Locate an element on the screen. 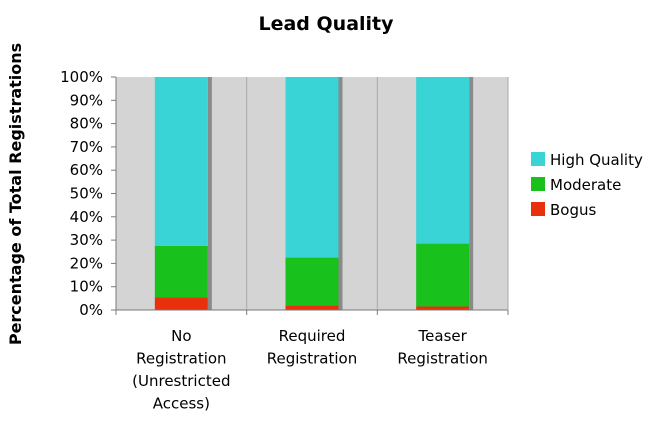 Image resolution: width=660 pixels, height=428 pixels. category-dividers is located at coordinates (312, 193).